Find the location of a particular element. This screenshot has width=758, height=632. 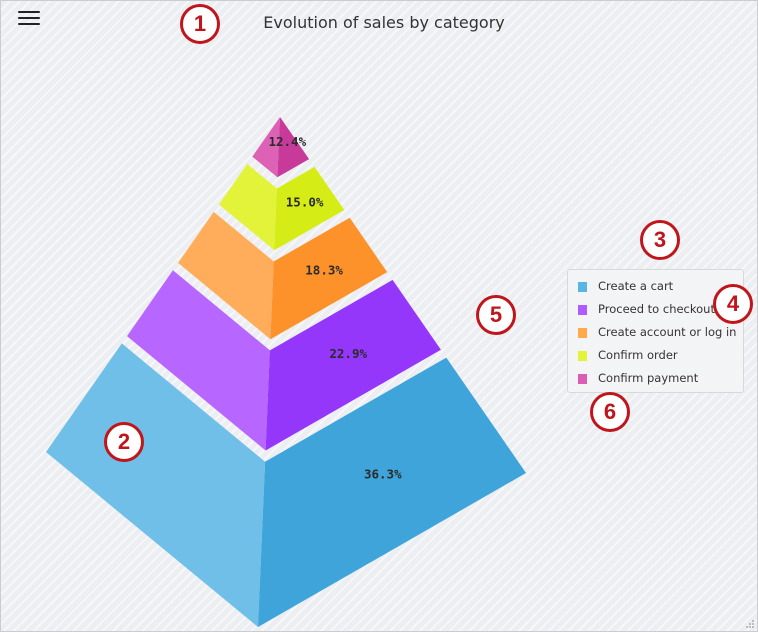

annotation-badge-1: 1 is located at coordinates (200, 24).